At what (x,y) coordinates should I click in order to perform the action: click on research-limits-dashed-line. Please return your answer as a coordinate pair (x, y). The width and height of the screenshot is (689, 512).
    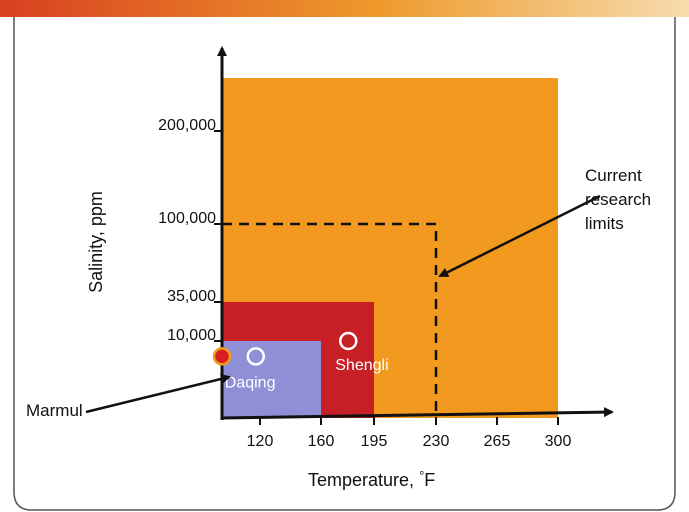
    Looking at the image, I should click on (330, 320).